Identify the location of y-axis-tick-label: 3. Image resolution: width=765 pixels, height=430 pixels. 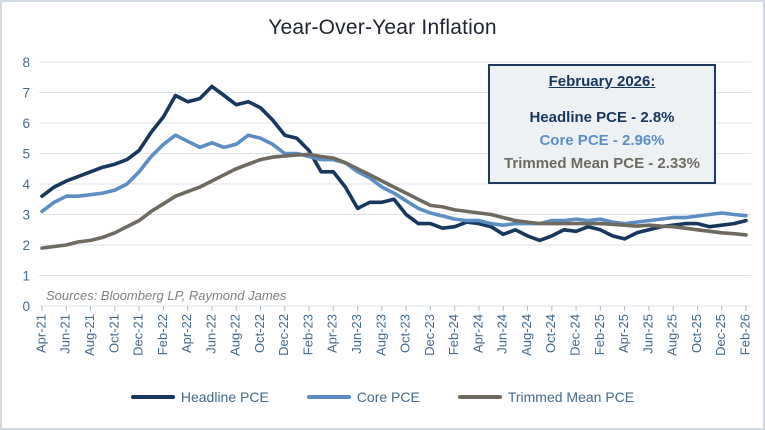
(26, 215).